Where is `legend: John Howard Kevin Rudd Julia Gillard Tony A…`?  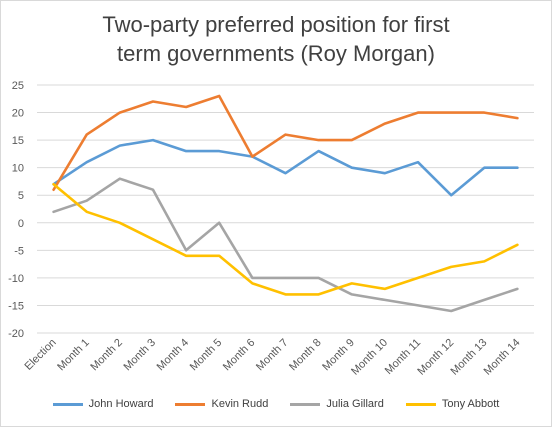
legend: John Howard Kevin Rudd Julia Gillard Tony A… is located at coordinates (276, 404).